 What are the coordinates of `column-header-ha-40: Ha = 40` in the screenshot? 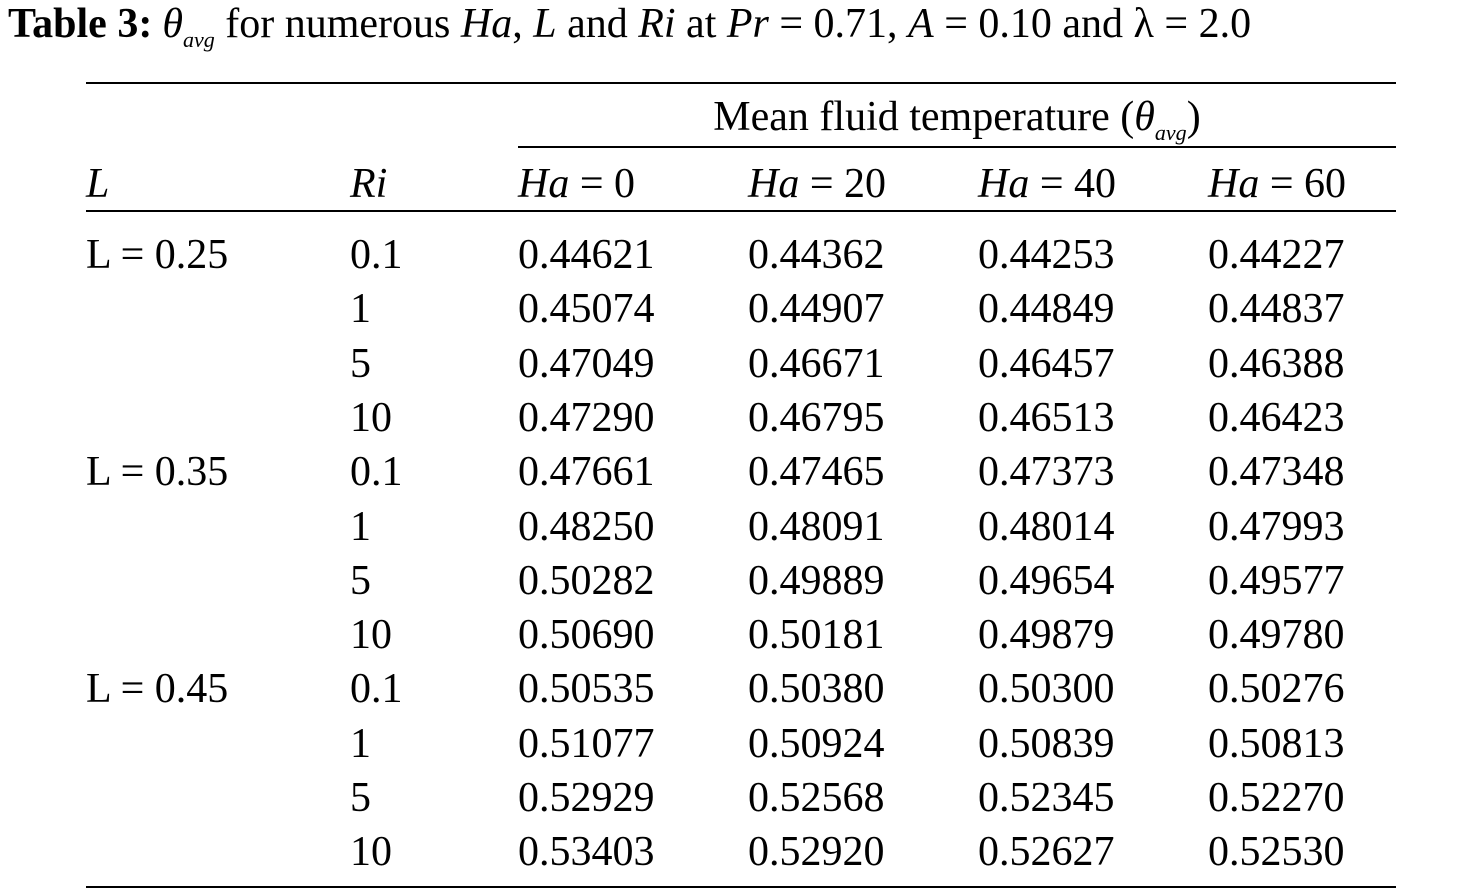 It's located at (1047, 184).